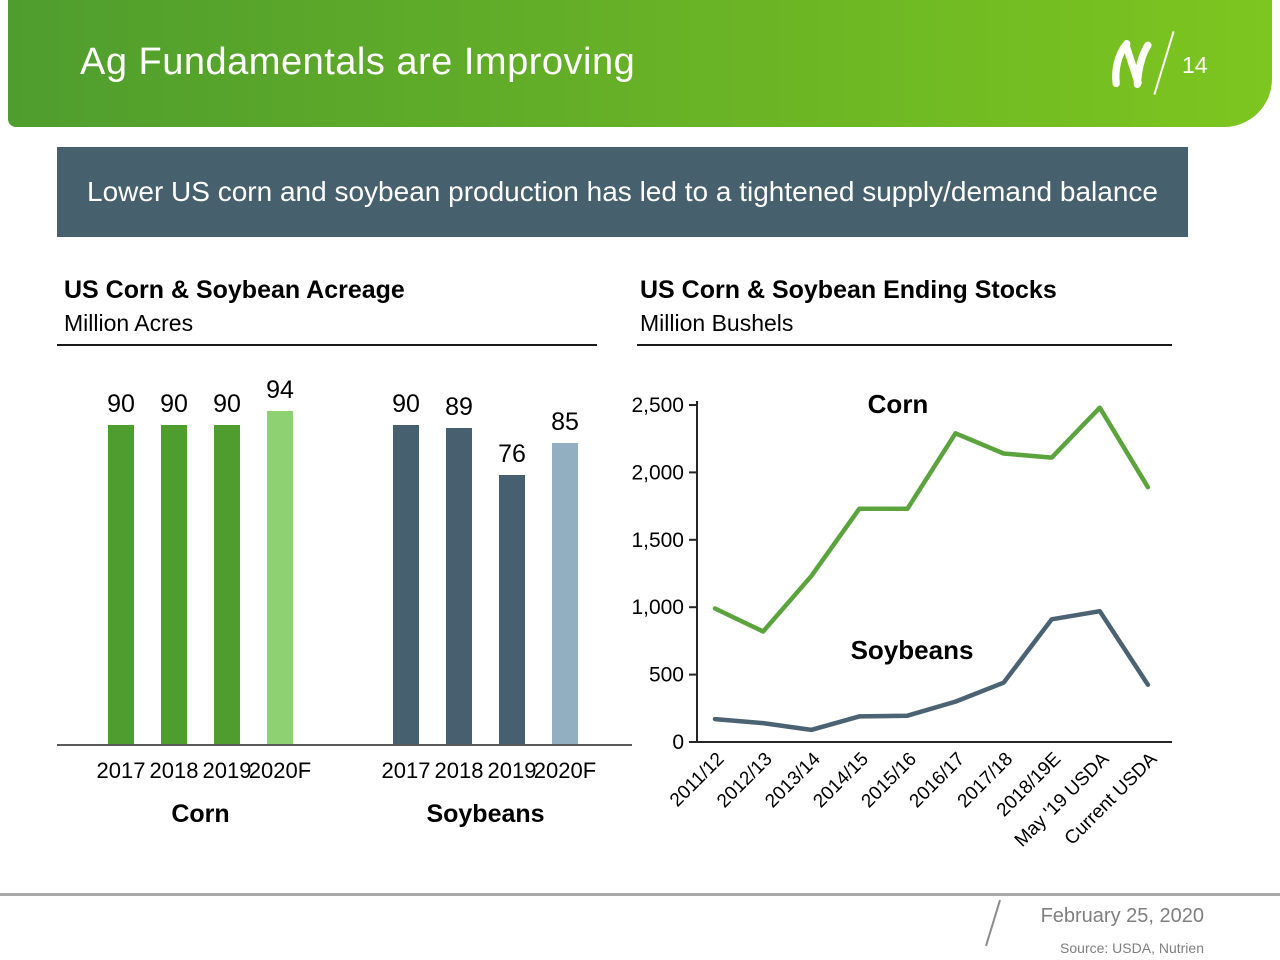 The height and width of the screenshot is (960, 1280). I want to click on y-tick-label: 2,000, so click(657, 472).